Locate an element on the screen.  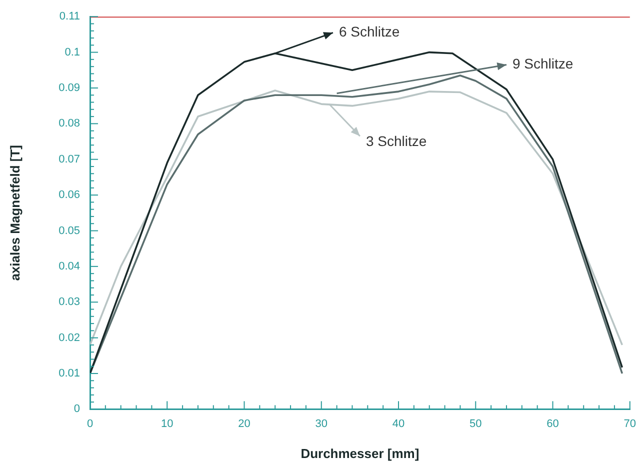
x-tick-label: 40 is located at coordinates (398, 424).